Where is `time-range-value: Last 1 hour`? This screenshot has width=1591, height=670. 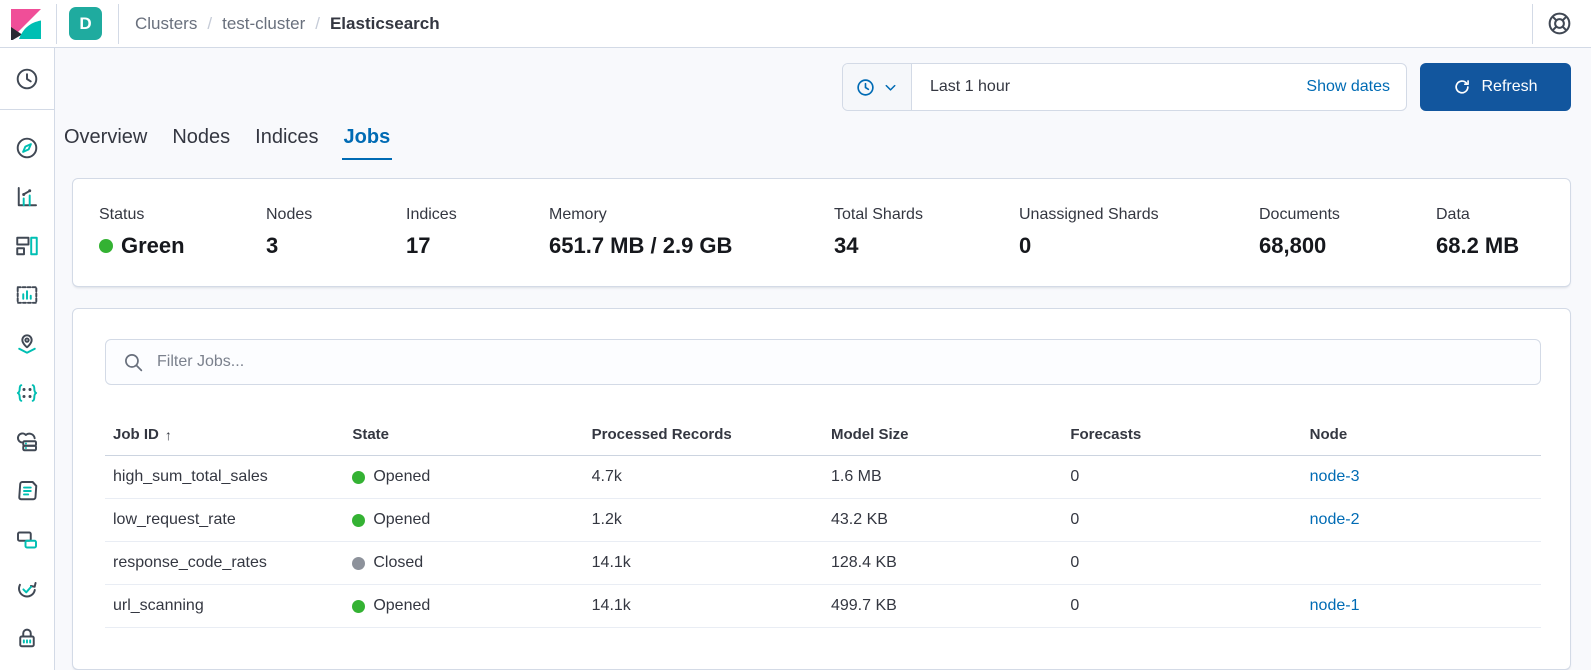 time-range-value: Last 1 hour is located at coordinates (970, 86).